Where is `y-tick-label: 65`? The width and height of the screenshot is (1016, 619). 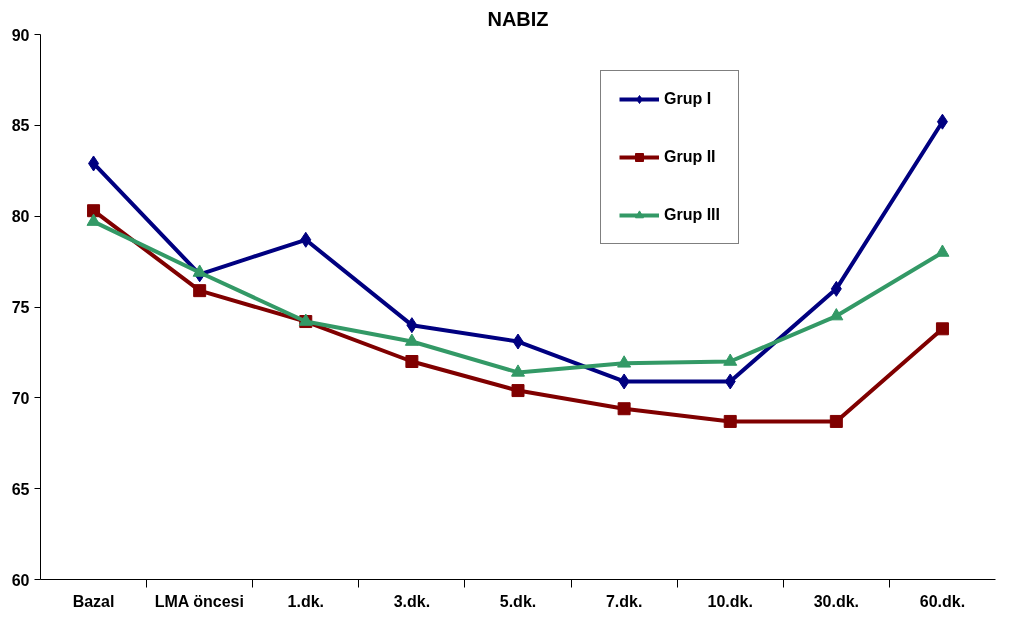
y-tick-label: 65 is located at coordinates (20, 489).